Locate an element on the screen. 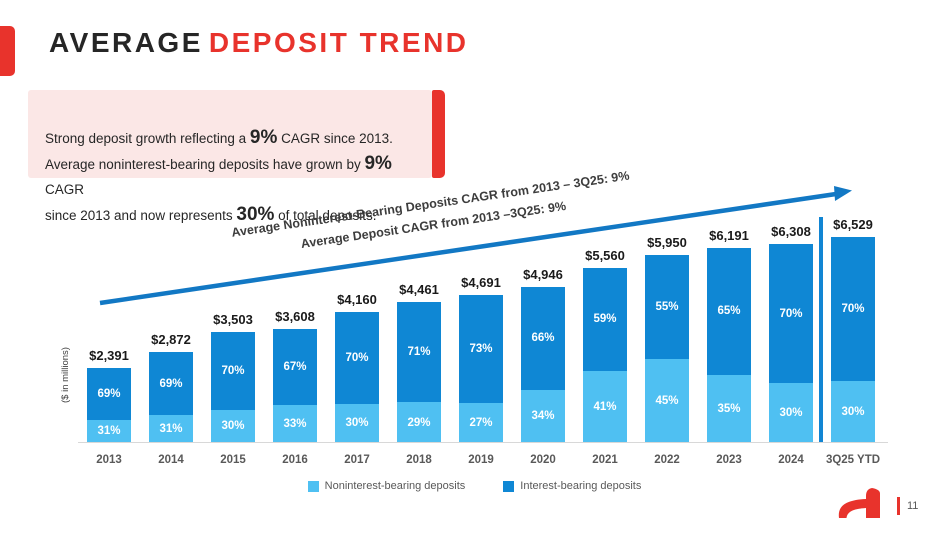 The height and width of the screenshot is (534, 949). segment-percent-label: 35% is located at coordinates (729, 408).